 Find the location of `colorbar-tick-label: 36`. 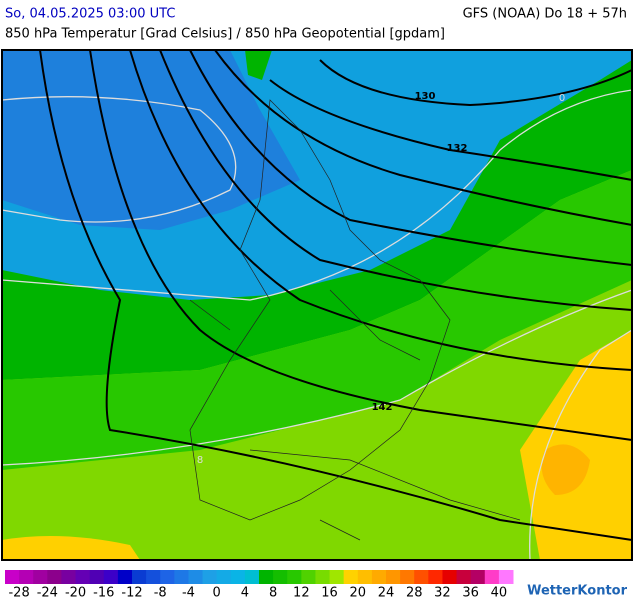

colorbar-tick-label: 36 is located at coordinates (470, 593).